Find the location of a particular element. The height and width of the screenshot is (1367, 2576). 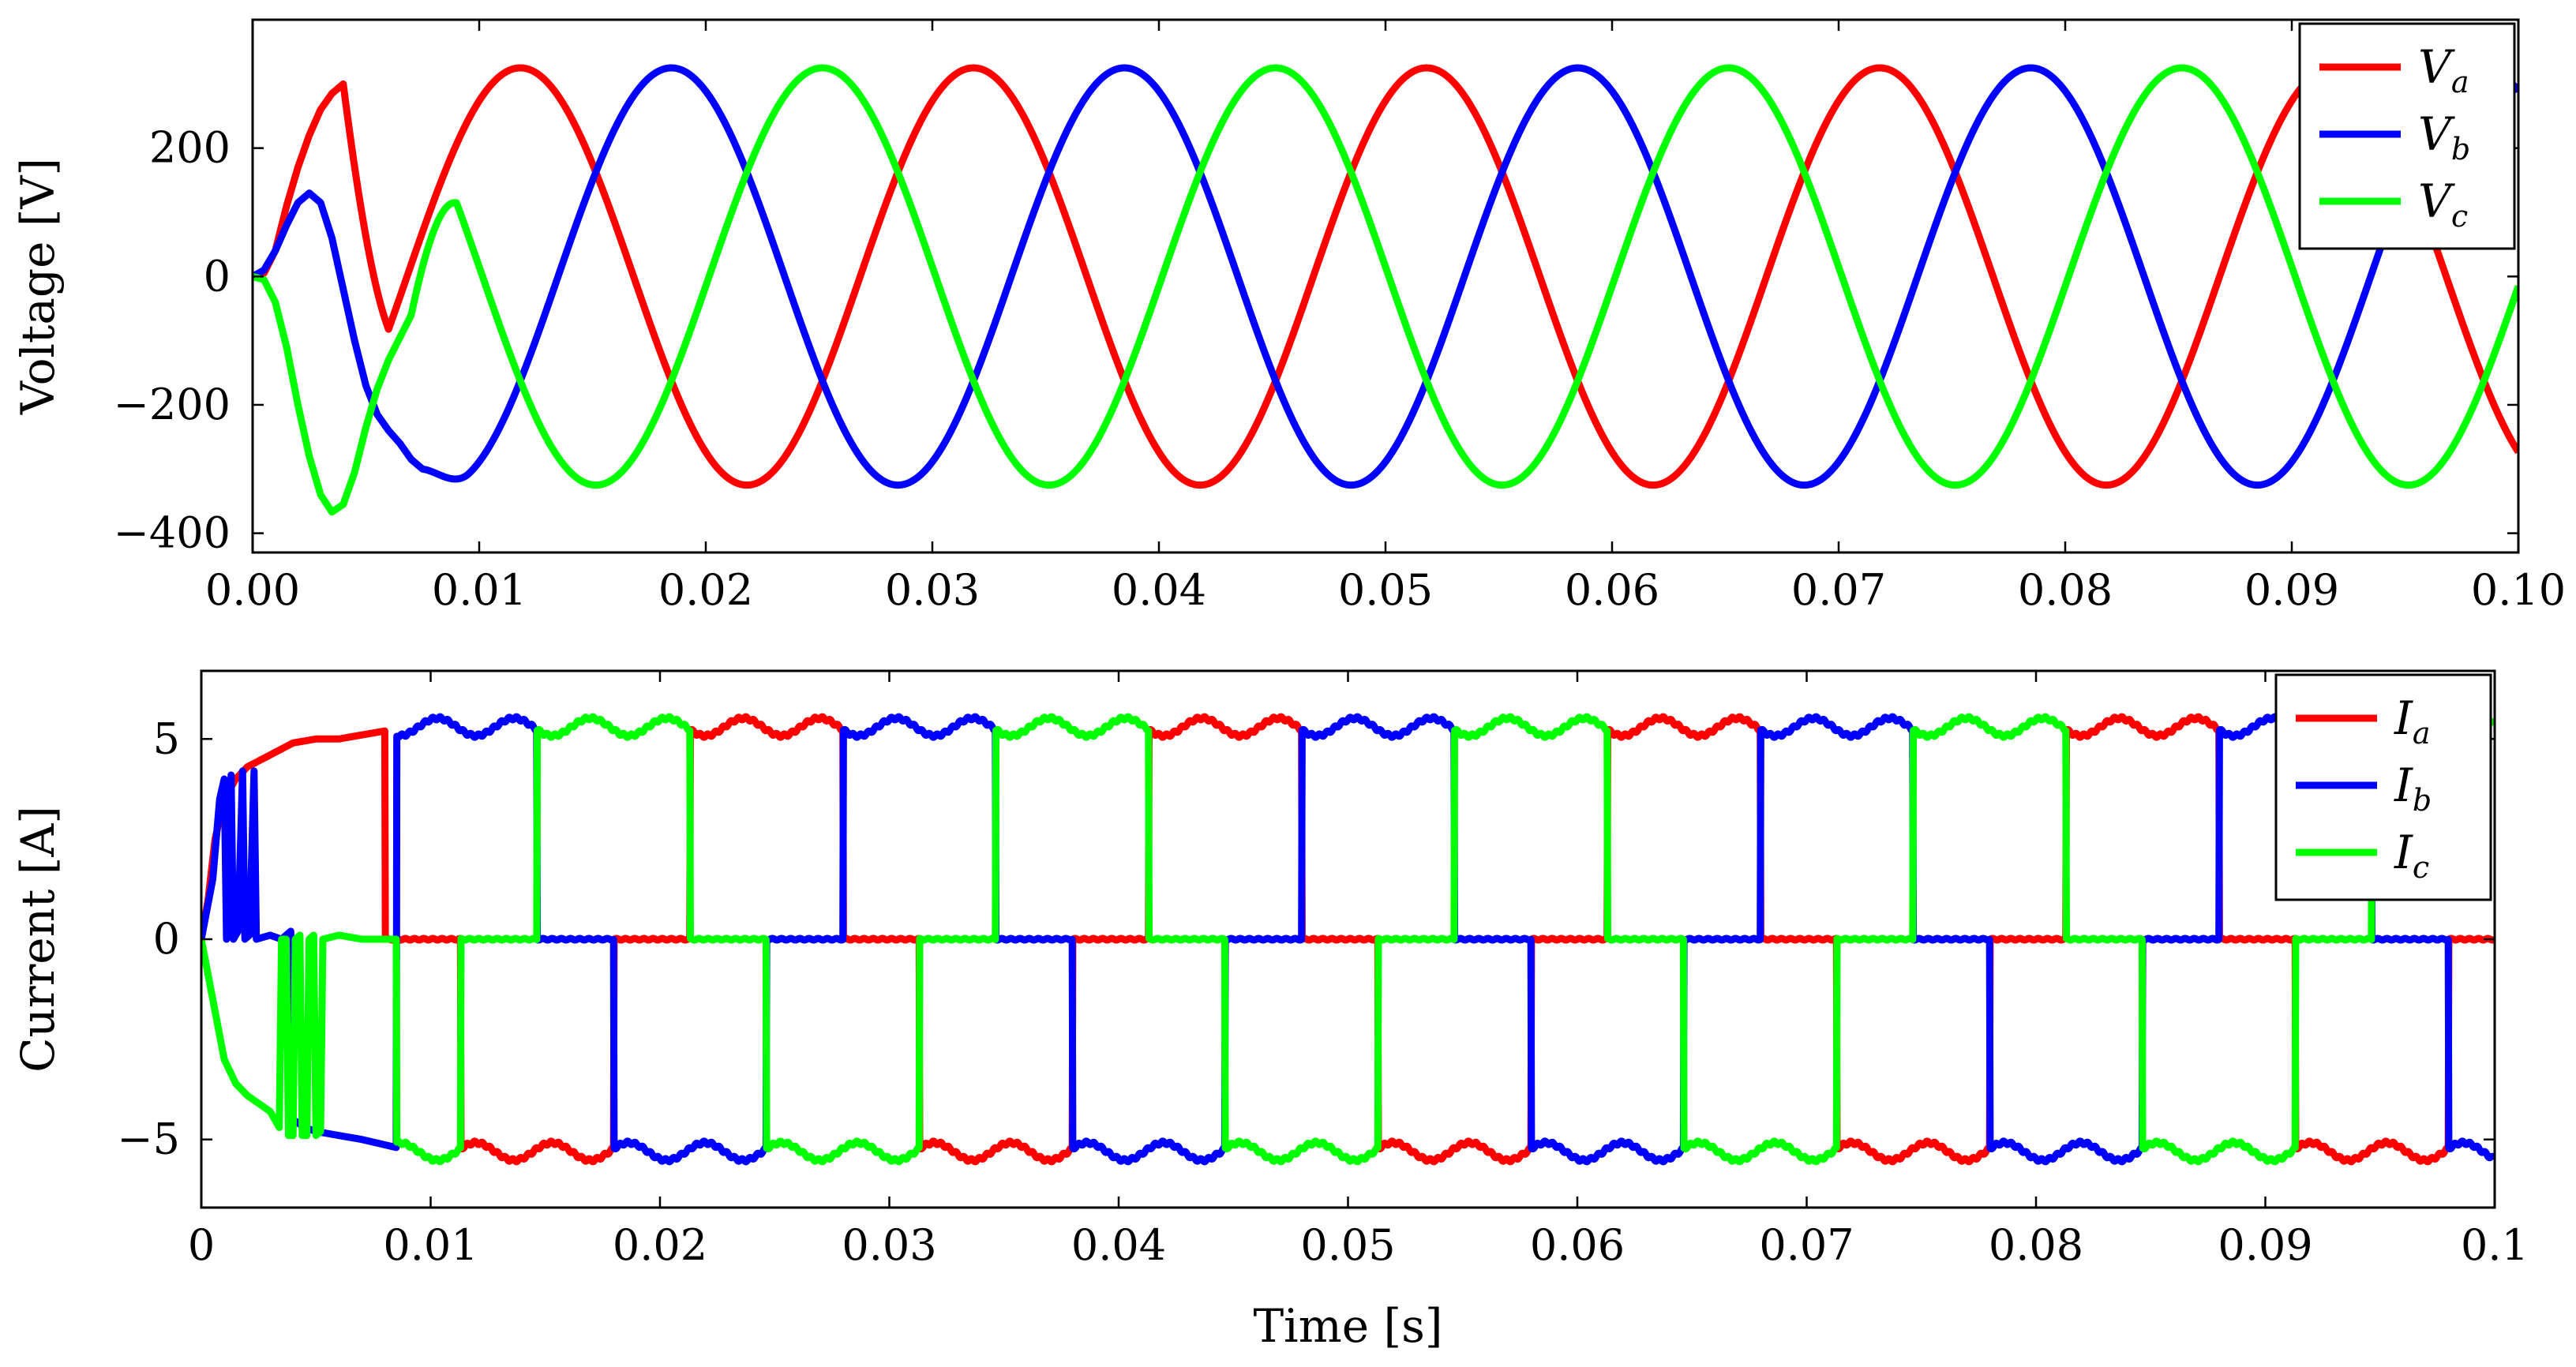

x-tick-label: 0.00 is located at coordinates (252, 590).